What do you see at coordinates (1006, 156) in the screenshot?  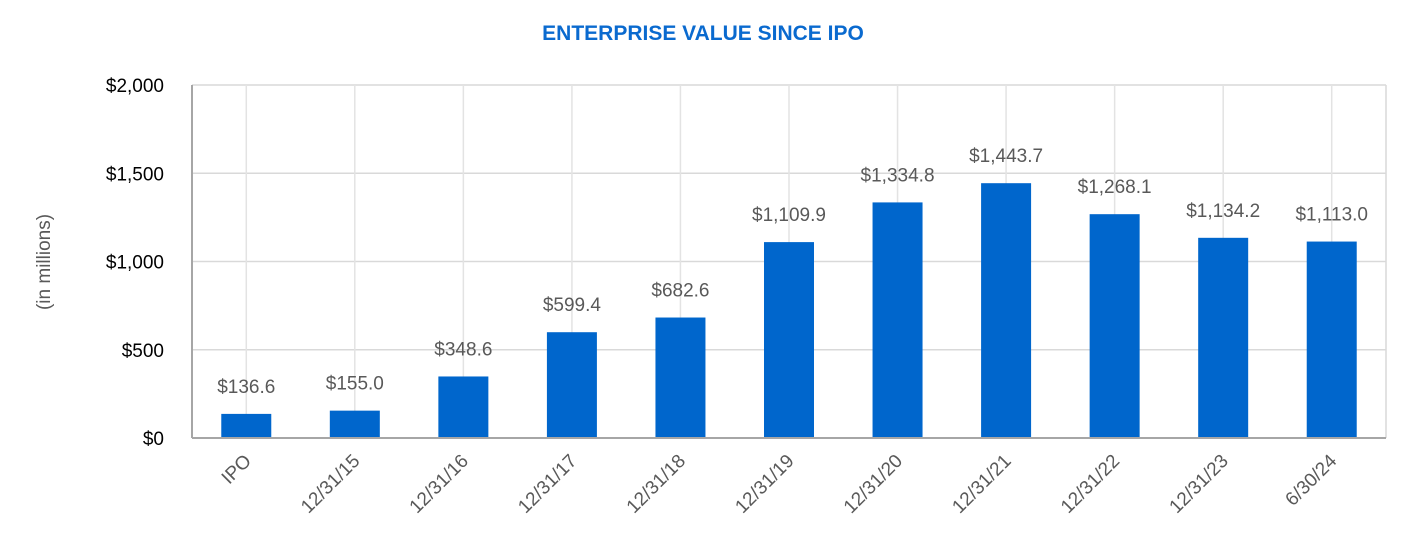 I see `data-label: $1,443.7` at bounding box center [1006, 156].